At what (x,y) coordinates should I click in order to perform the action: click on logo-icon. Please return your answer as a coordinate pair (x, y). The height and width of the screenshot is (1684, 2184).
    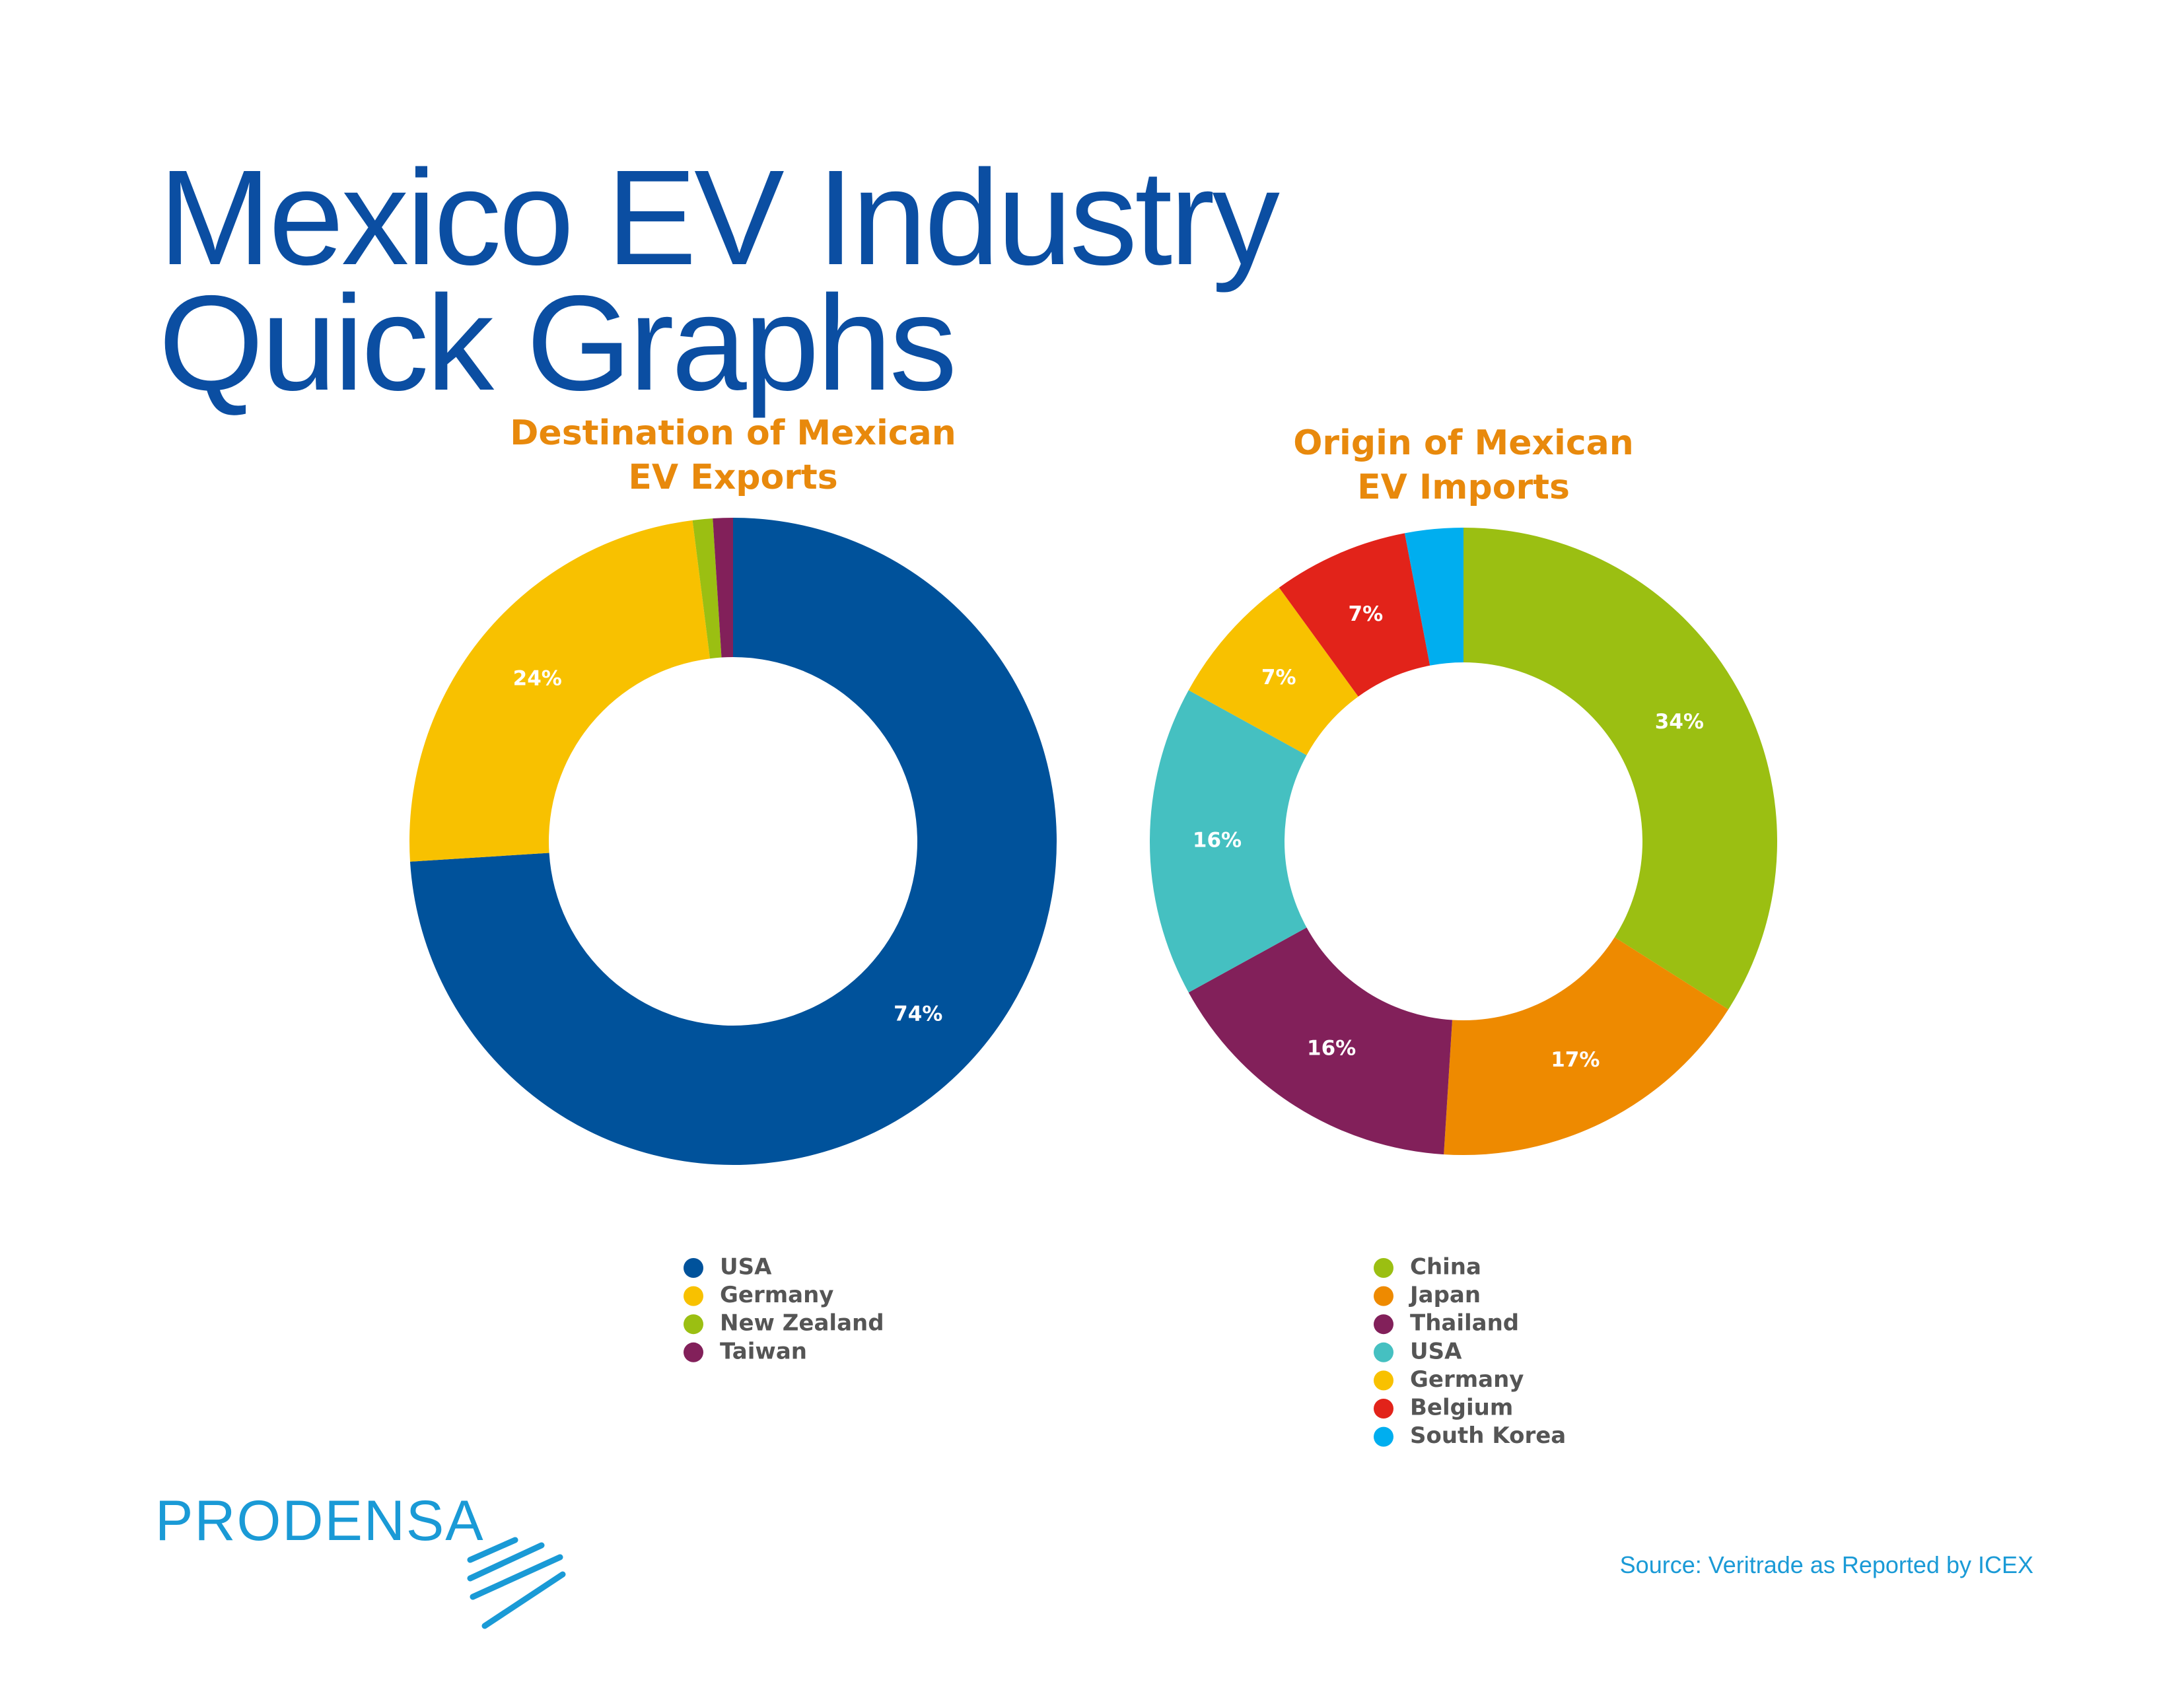
    Looking at the image, I should click on (516, 1583).